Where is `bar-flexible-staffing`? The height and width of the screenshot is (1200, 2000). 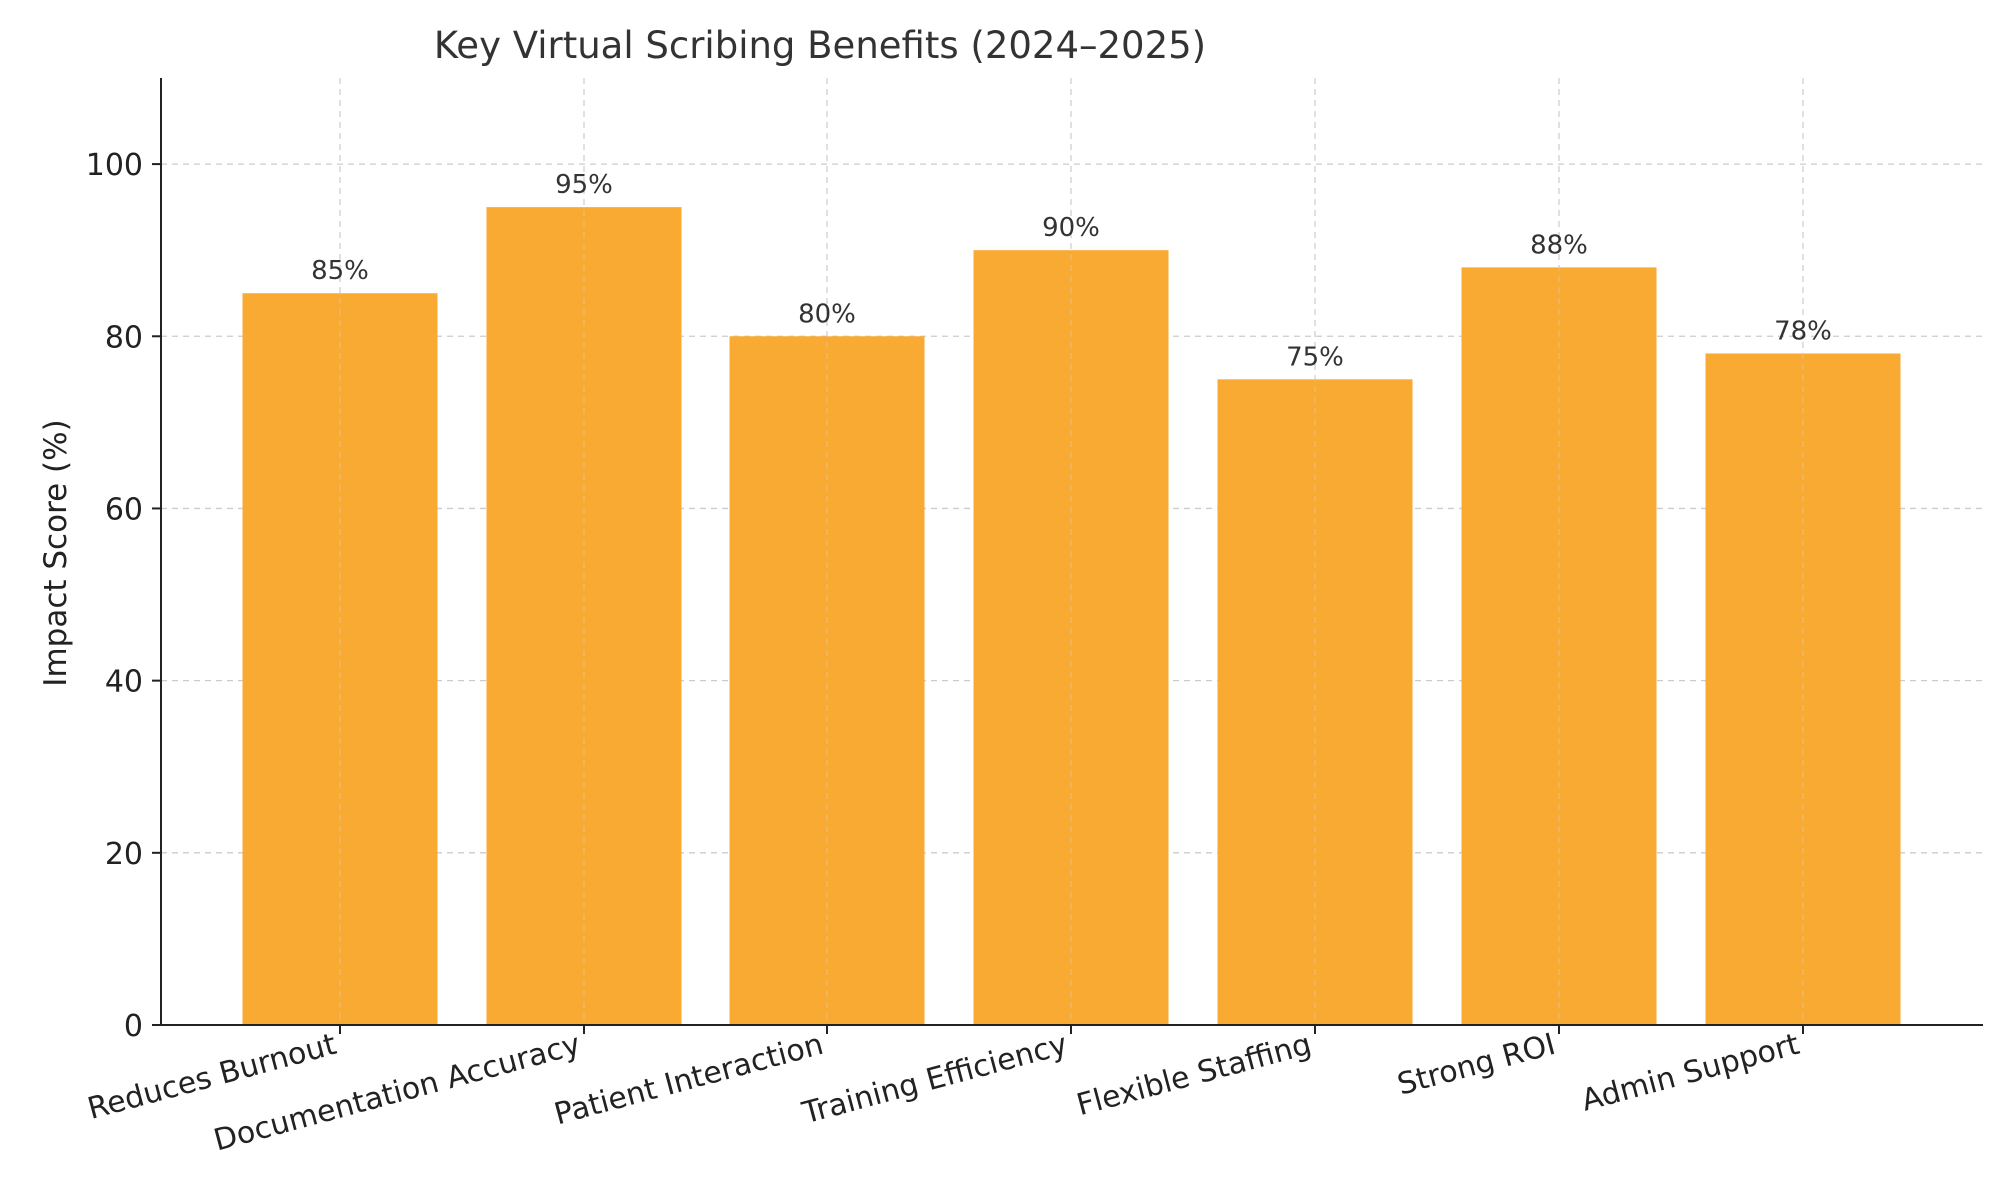 bar-flexible-staffing is located at coordinates (1315, 702).